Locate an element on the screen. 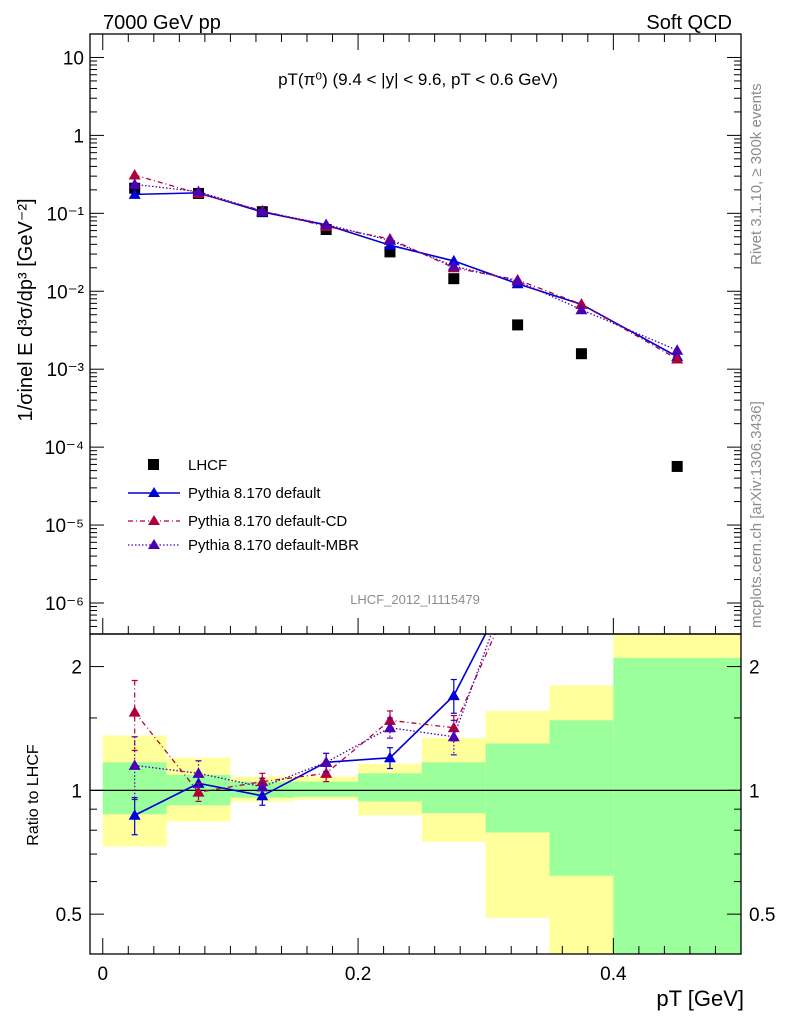 This screenshot has width=786, height=1024. legend-label-default: Pythia 8.170 default is located at coordinates (254, 493).